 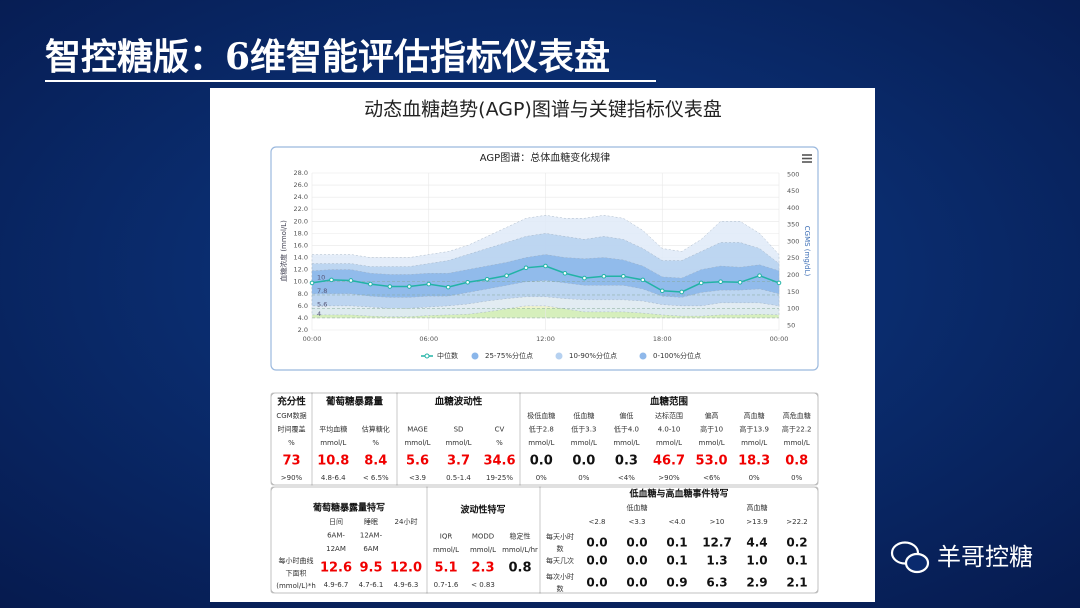 I want to click on metric-value: 53.0, so click(x=712, y=461).